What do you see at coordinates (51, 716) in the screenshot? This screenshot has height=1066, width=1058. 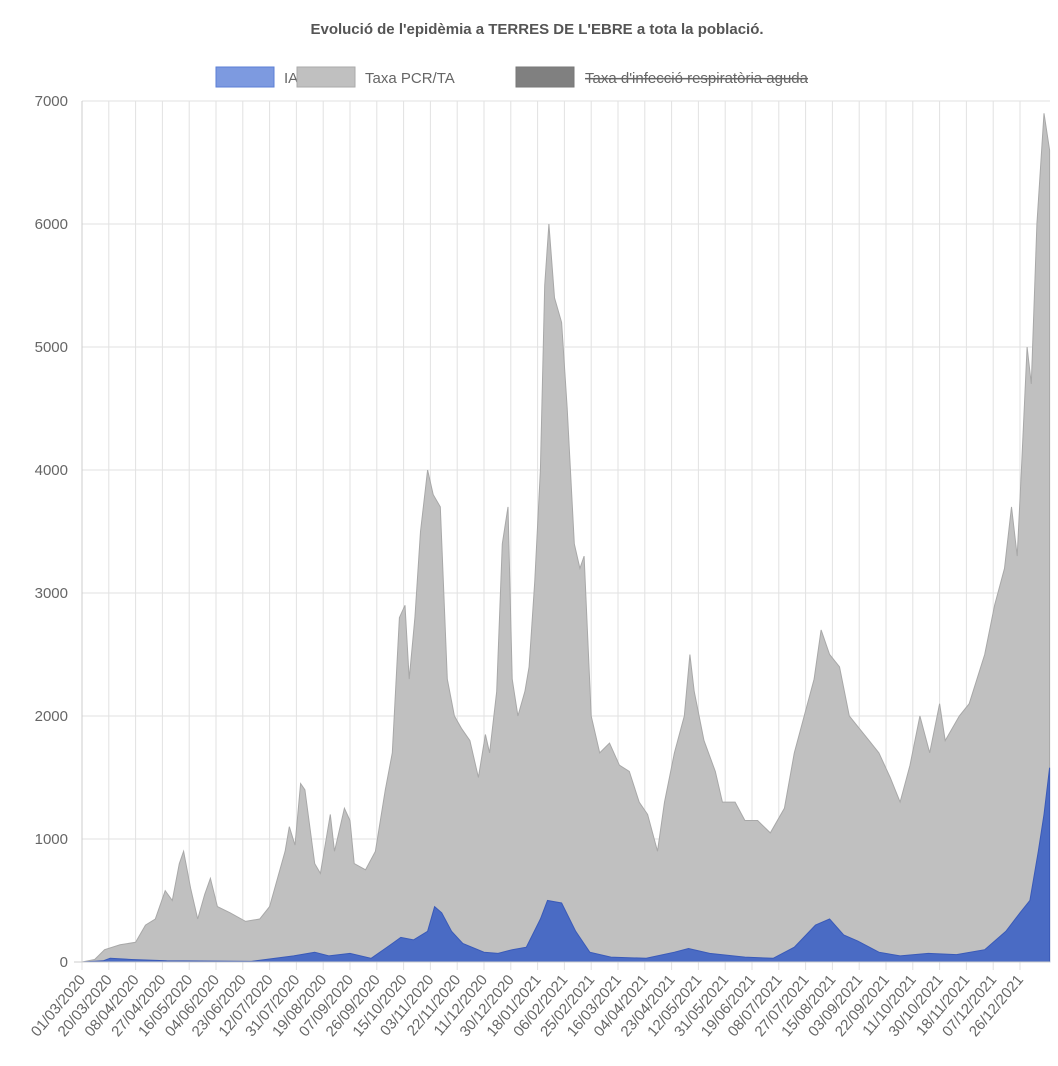 I see `y-tick-label: 2000` at bounding box center [51, 716].